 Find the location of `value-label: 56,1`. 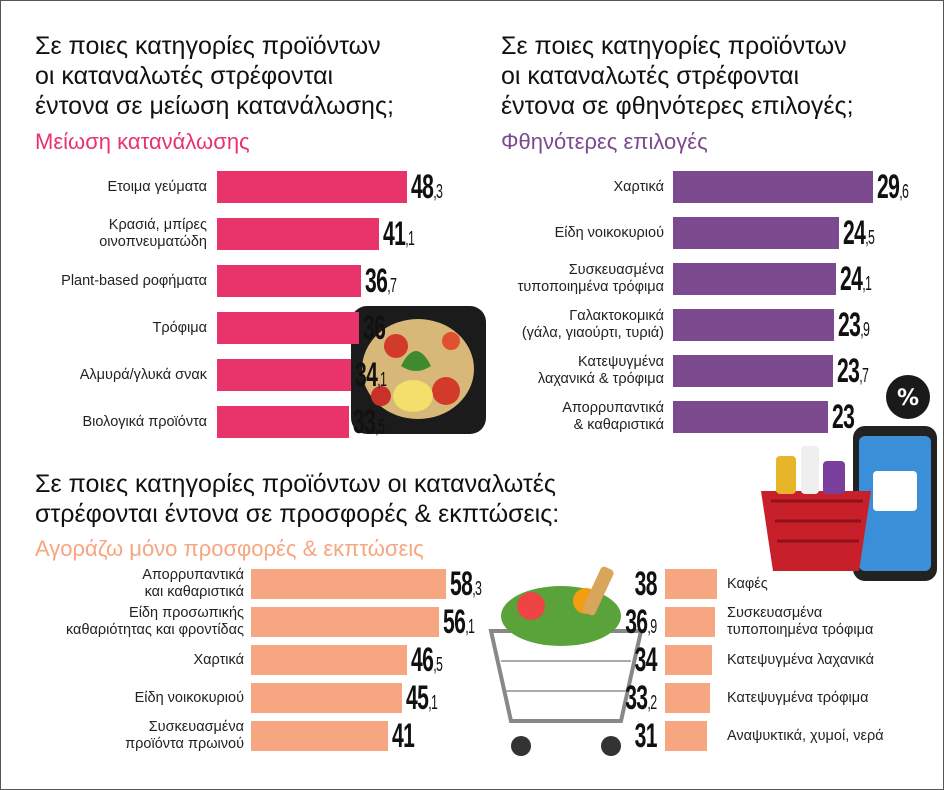

value-label: 56,1 is located at coordinates (458, 622).